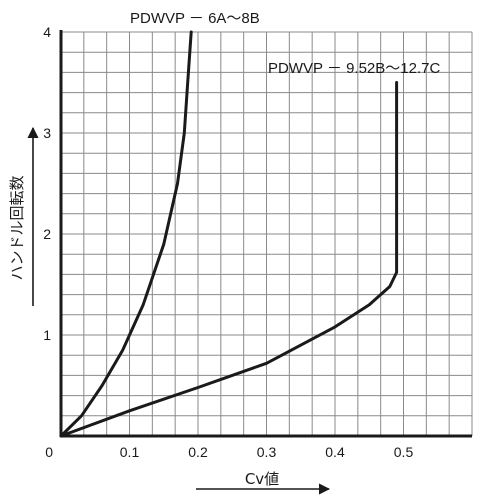  I want to click on x-tick-label: 0.2, so click(198, 452).